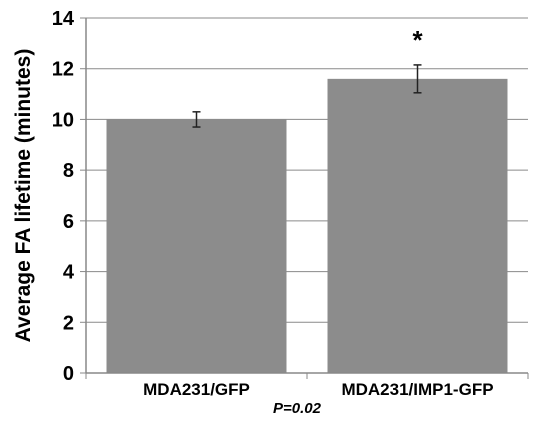  What do you see at coordinates (63, 120) in the screenshot?
I see `y-tick-label: 10` at bounding box center [63, 120].